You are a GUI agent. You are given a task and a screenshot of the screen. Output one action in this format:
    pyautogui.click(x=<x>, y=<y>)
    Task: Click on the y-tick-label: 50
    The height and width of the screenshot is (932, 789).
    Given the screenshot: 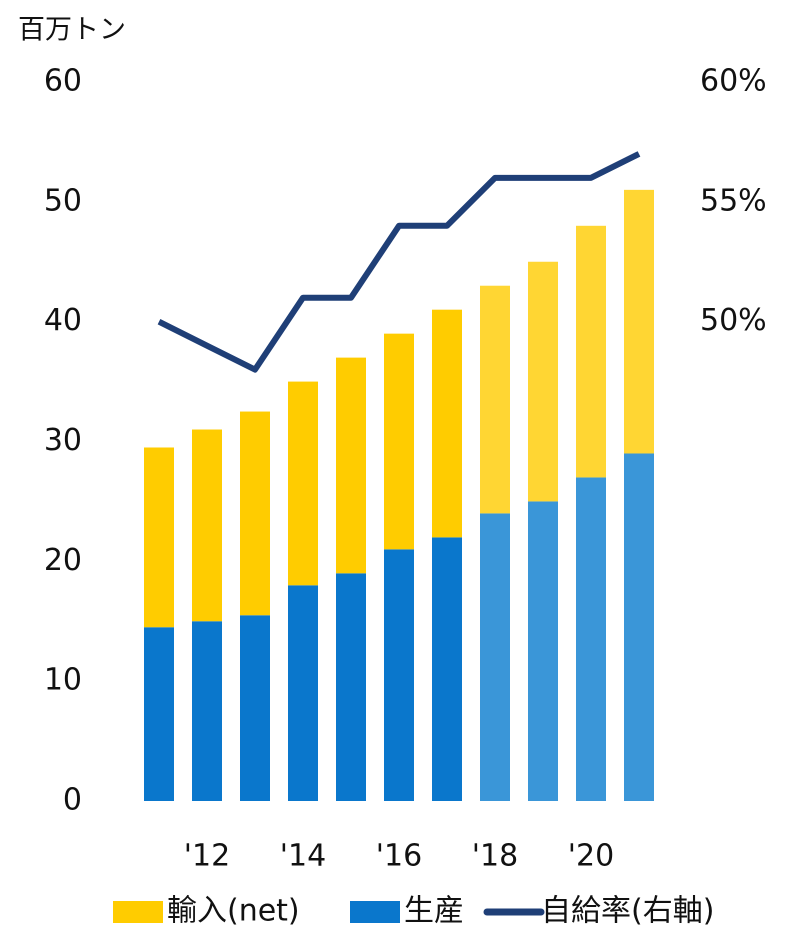 What is the action you would take?
    pyautogui.click(x=63, y=200)
    